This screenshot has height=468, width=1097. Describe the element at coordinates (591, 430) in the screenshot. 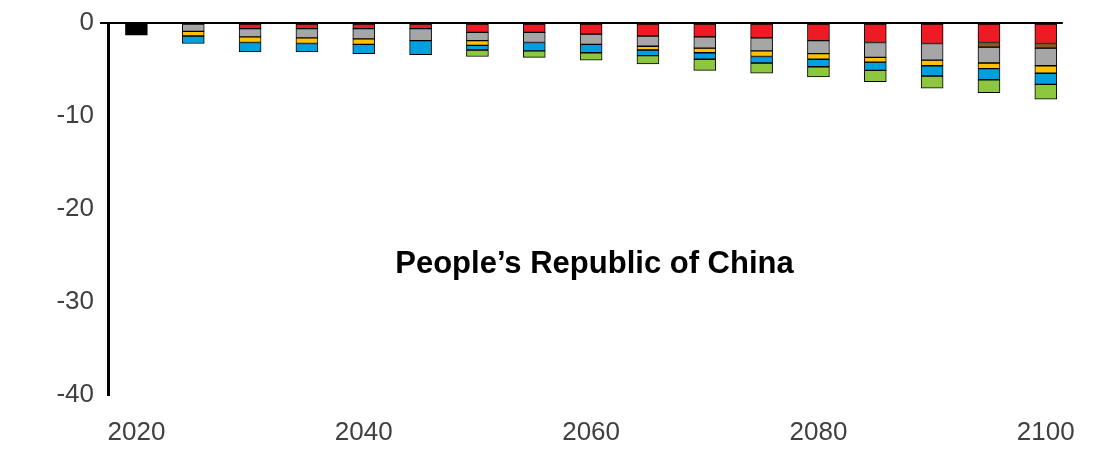

I see `x-tick-label: 2060` at that location.